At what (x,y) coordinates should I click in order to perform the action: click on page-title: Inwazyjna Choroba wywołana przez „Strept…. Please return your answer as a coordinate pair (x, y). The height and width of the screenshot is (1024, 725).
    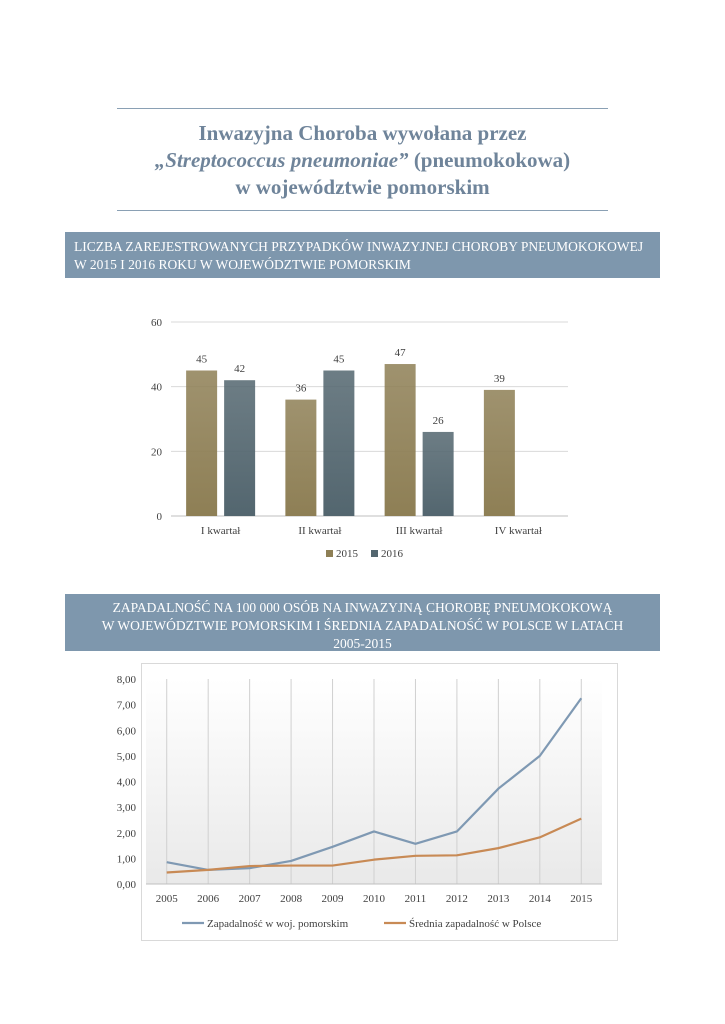
    Looking at the image, I should click on (362, 160).